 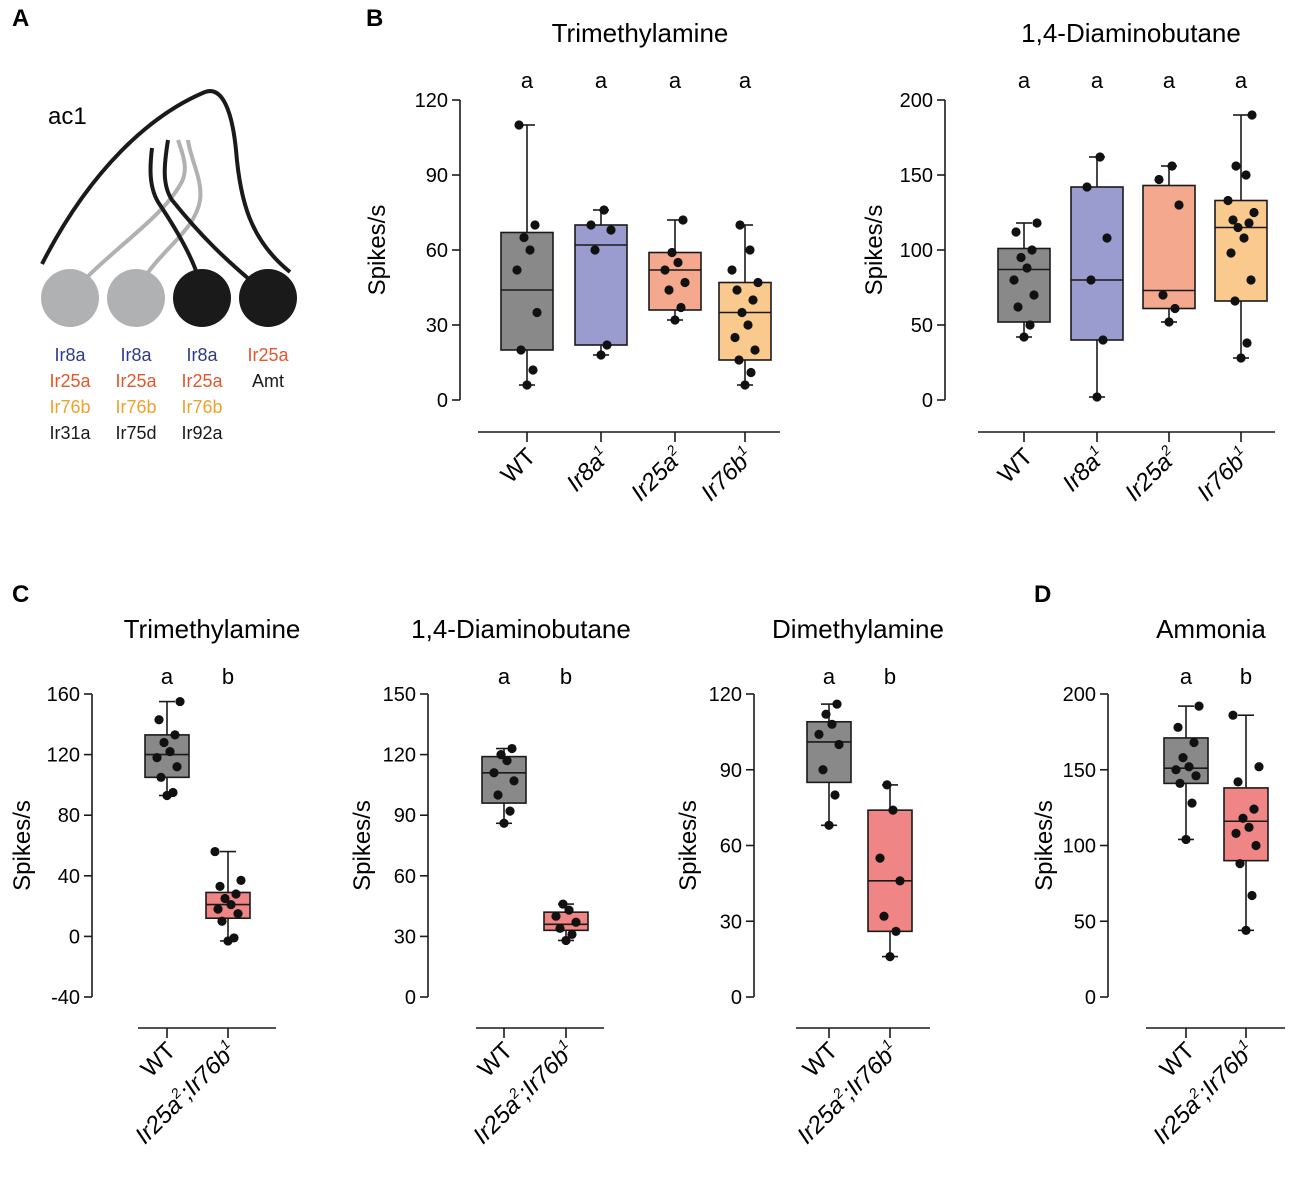 What do you see at coordinates (1079, 847) in the screenshot?
I see `y-tick-label: 100` at bounding box center [1079, 847].